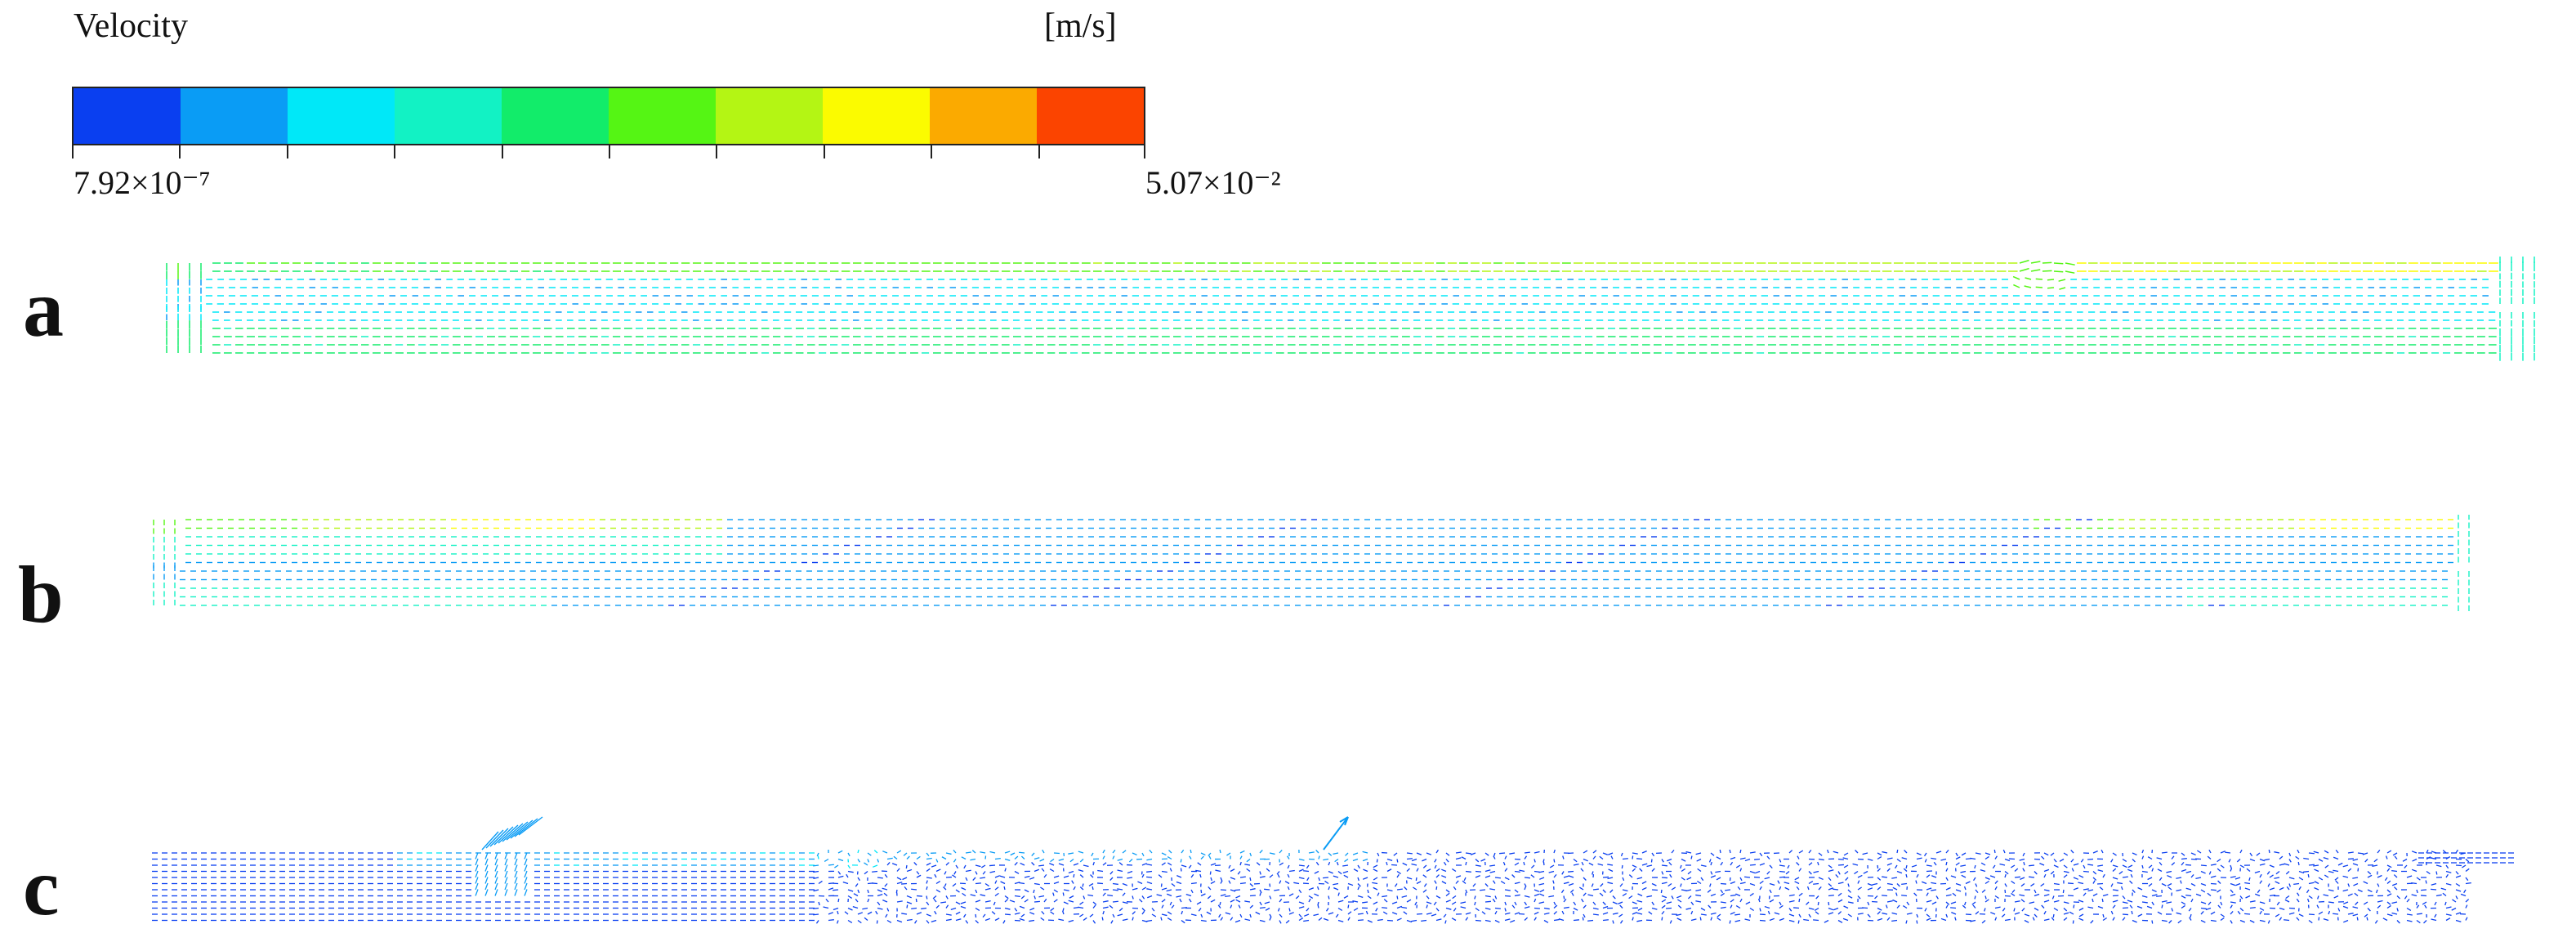 The height and width of the screenshot is (951, 2576). I want to click on legend-unit: [m/s], so click(1081, 26).